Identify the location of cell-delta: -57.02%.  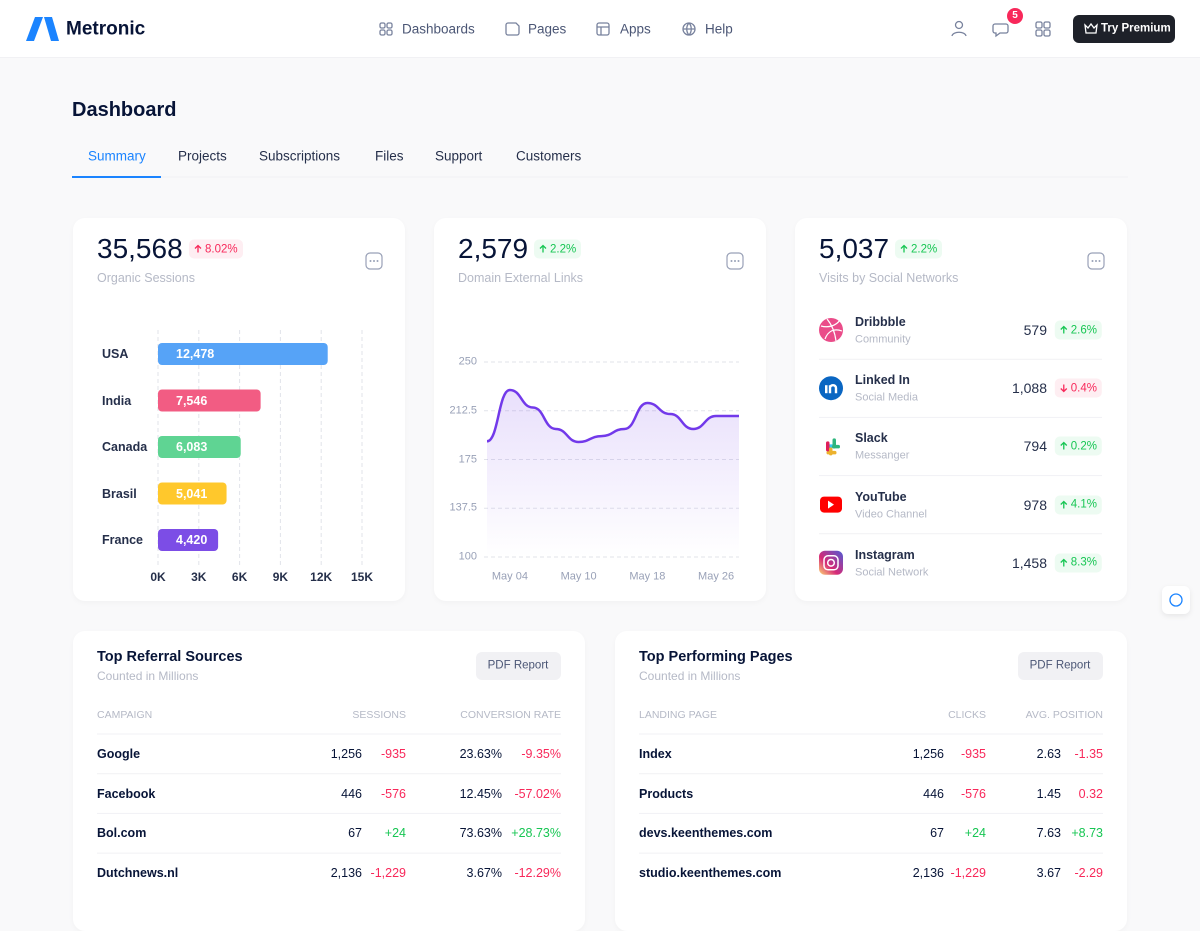
(537, 793).